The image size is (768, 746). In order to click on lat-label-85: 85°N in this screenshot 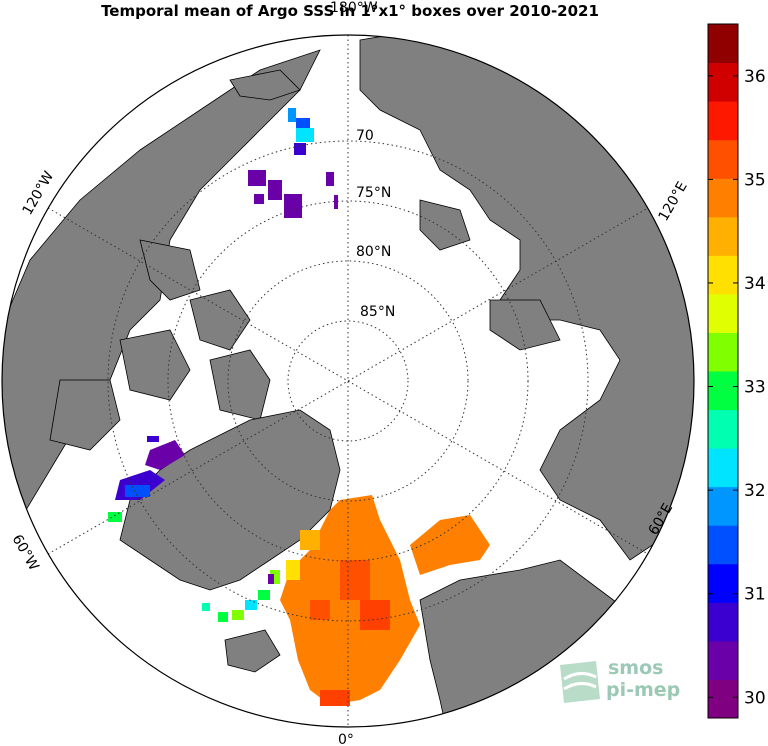, I will do `click(377, 312)`.